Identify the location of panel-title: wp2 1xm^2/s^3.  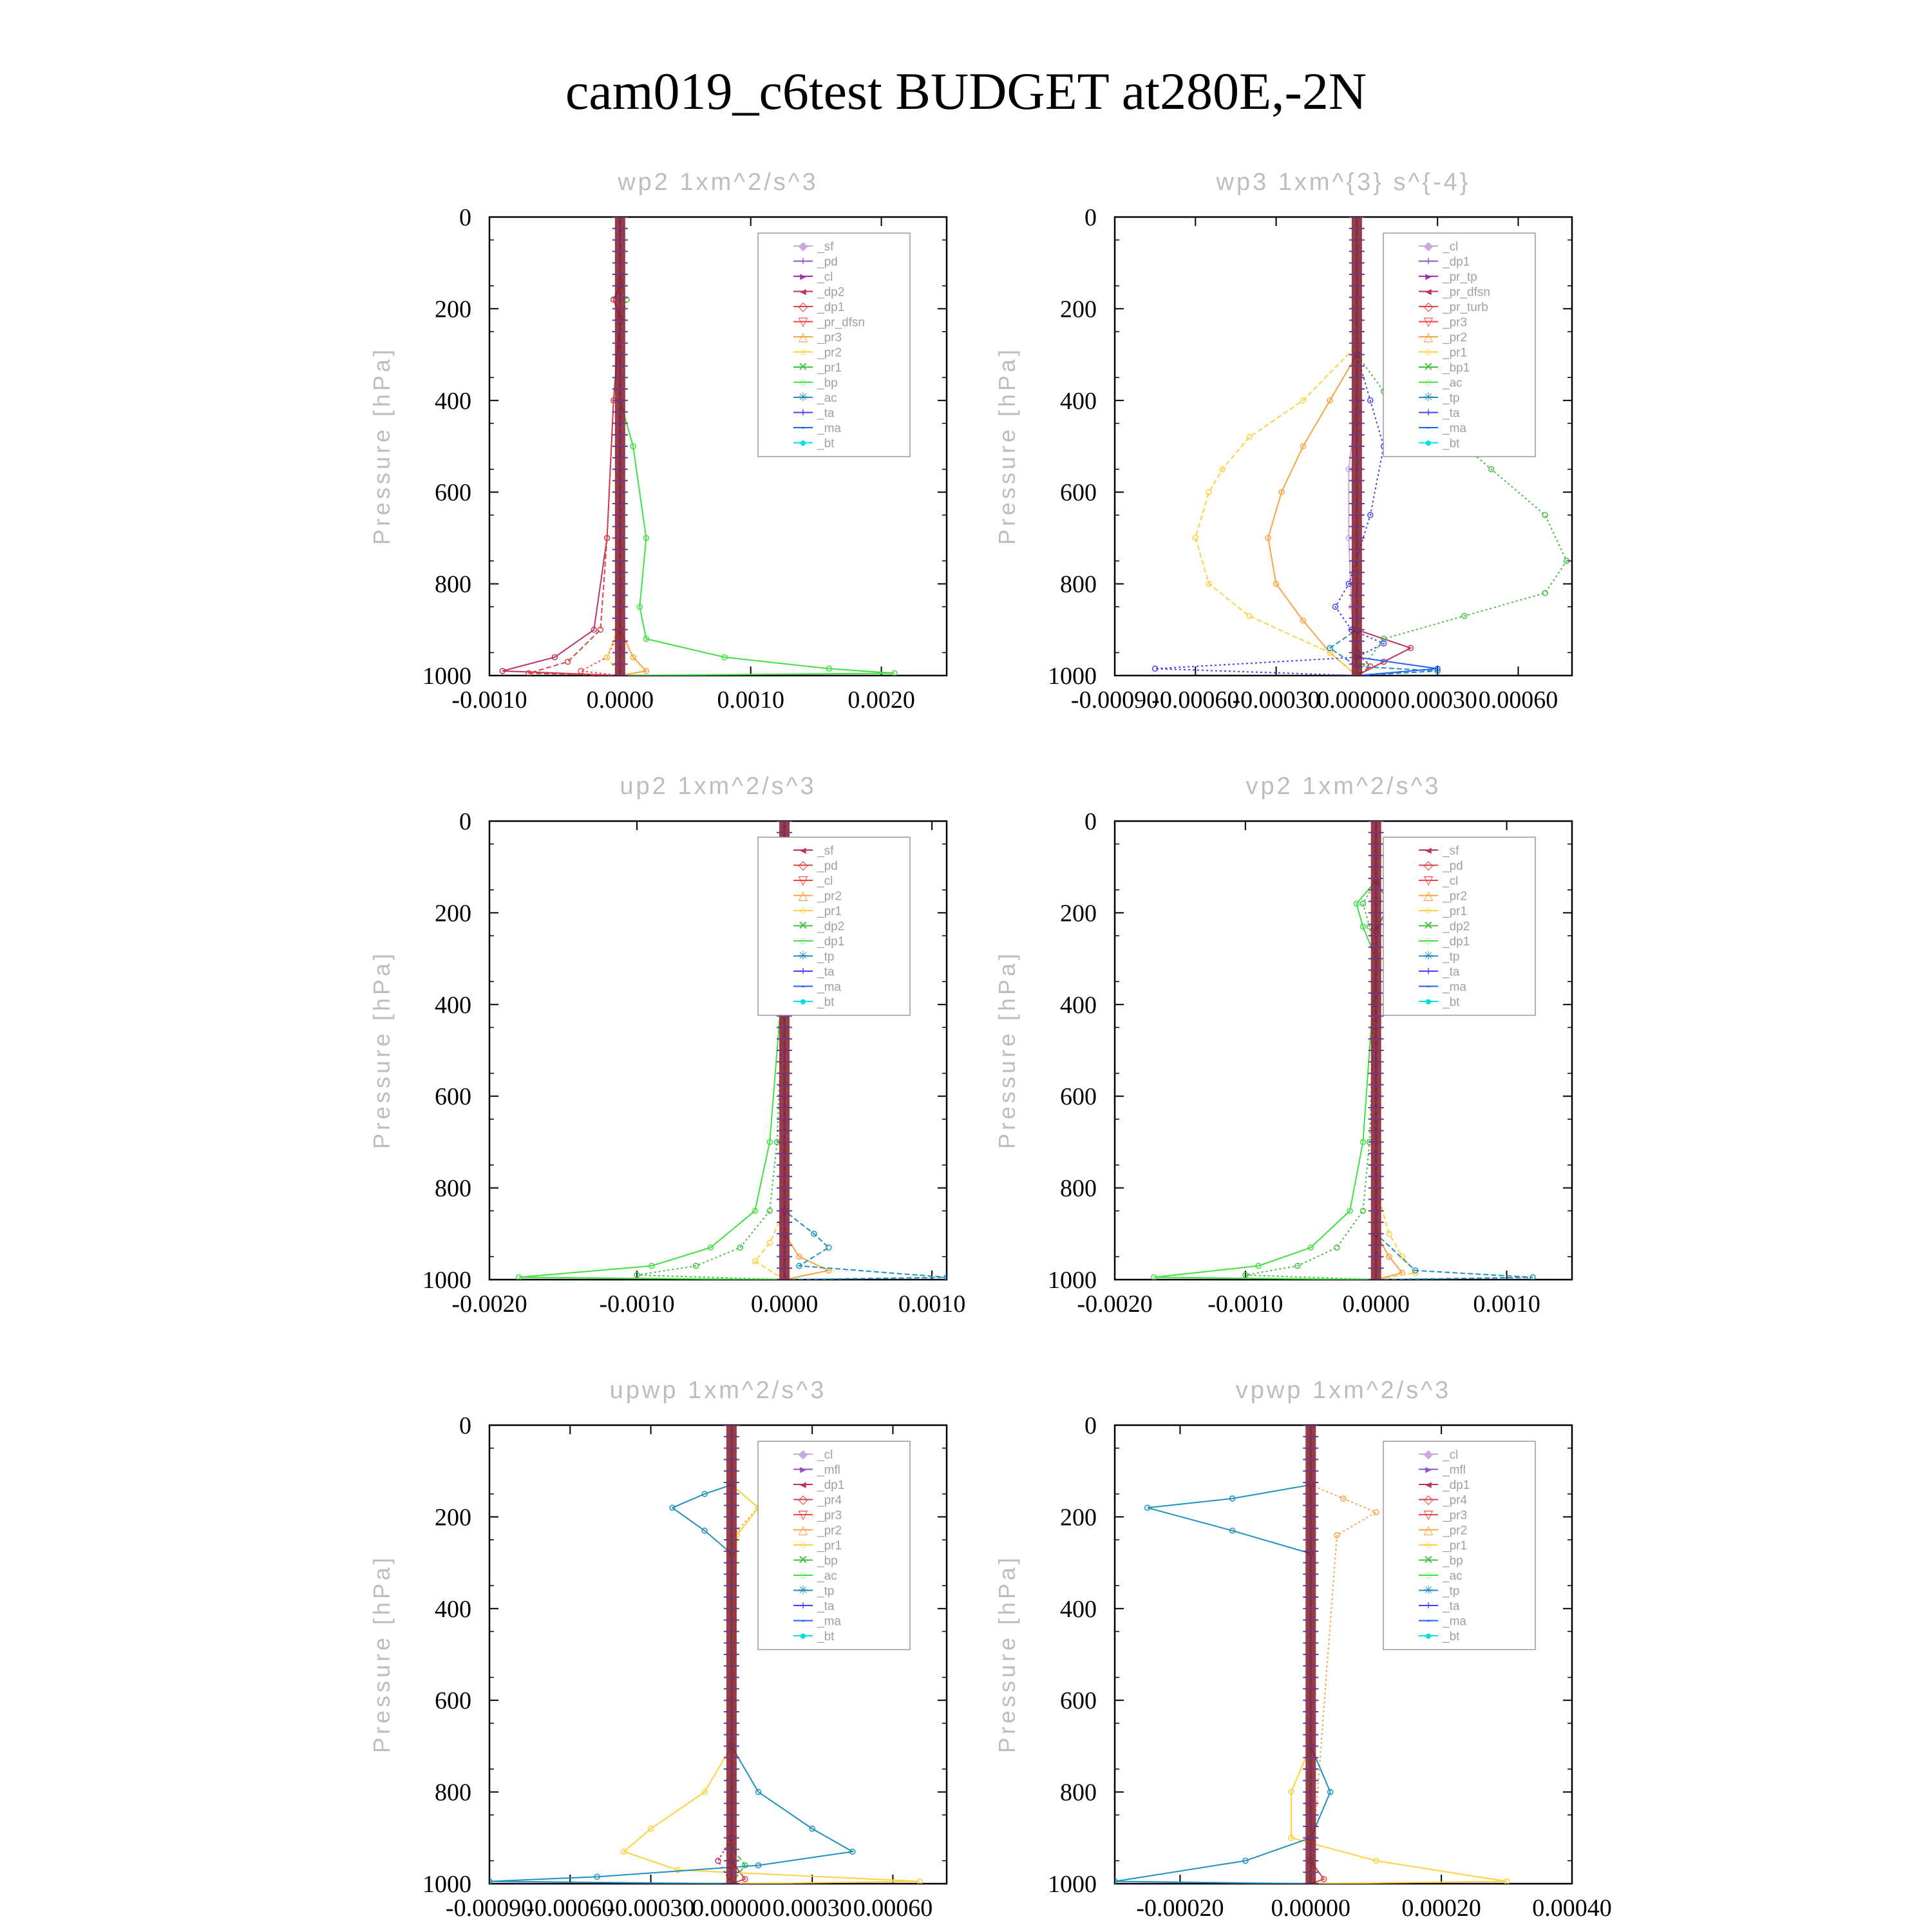
(718, 183).